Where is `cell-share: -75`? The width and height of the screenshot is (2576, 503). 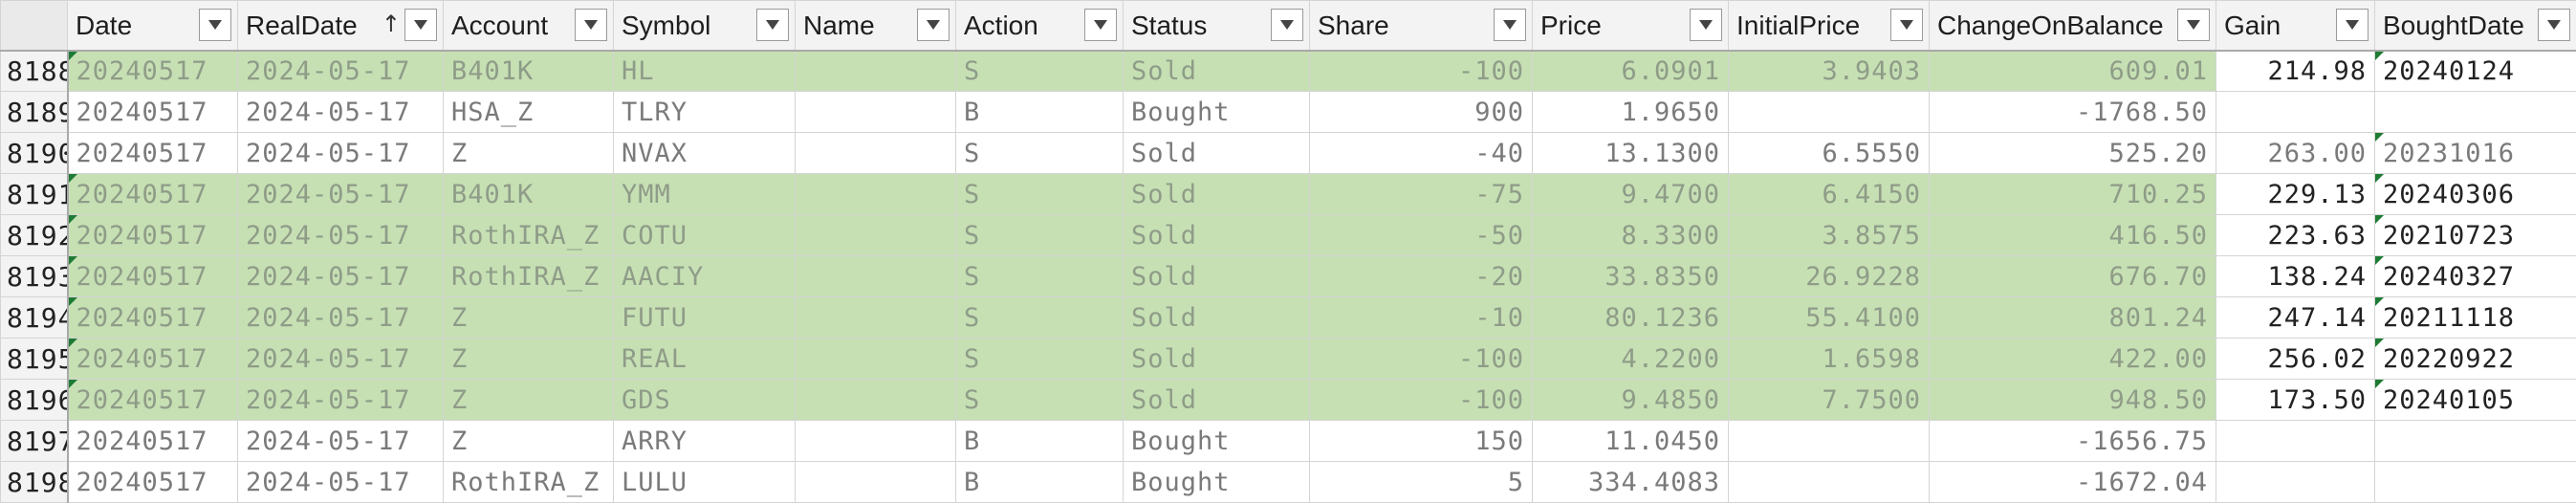 cell-share: -75 is located at coordinates (1421, 194).